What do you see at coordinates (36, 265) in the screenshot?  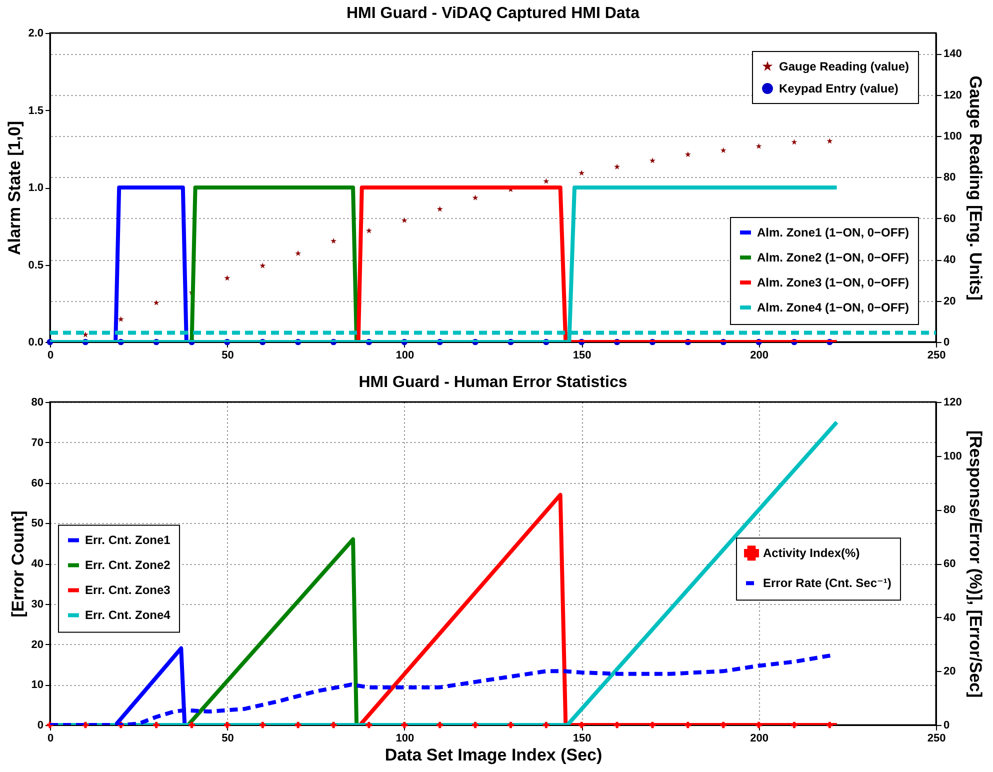 I see `y-tick-label: 0.5` at bounding box center [36, 265].